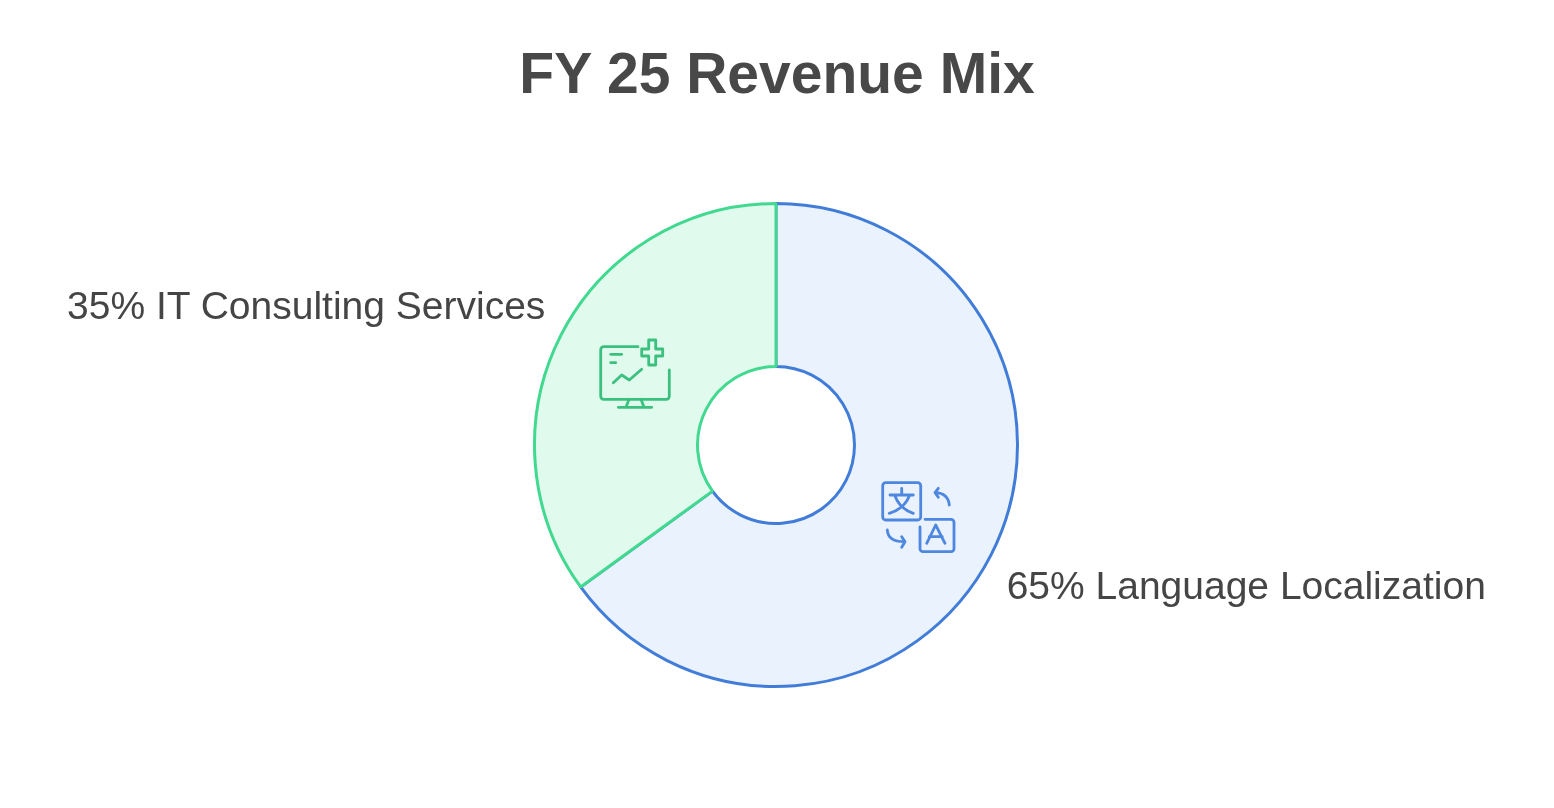  I want to click on chart-title: FY 25 Revenue Mix, so click(777, 73).